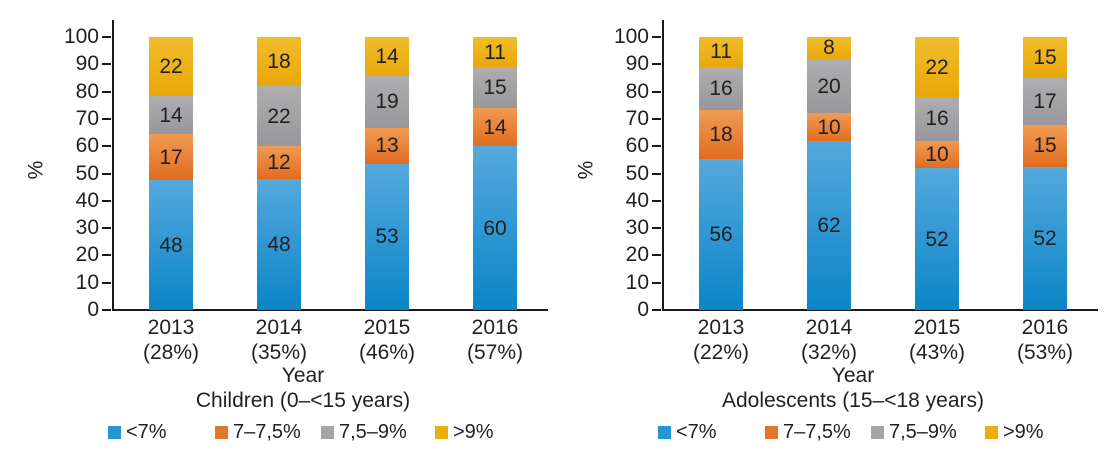 This screenshot has height=451, width=1120. Describe the element at coordinates (387, 146) in the screenshot. I see `bar-segment: 13` at that location.